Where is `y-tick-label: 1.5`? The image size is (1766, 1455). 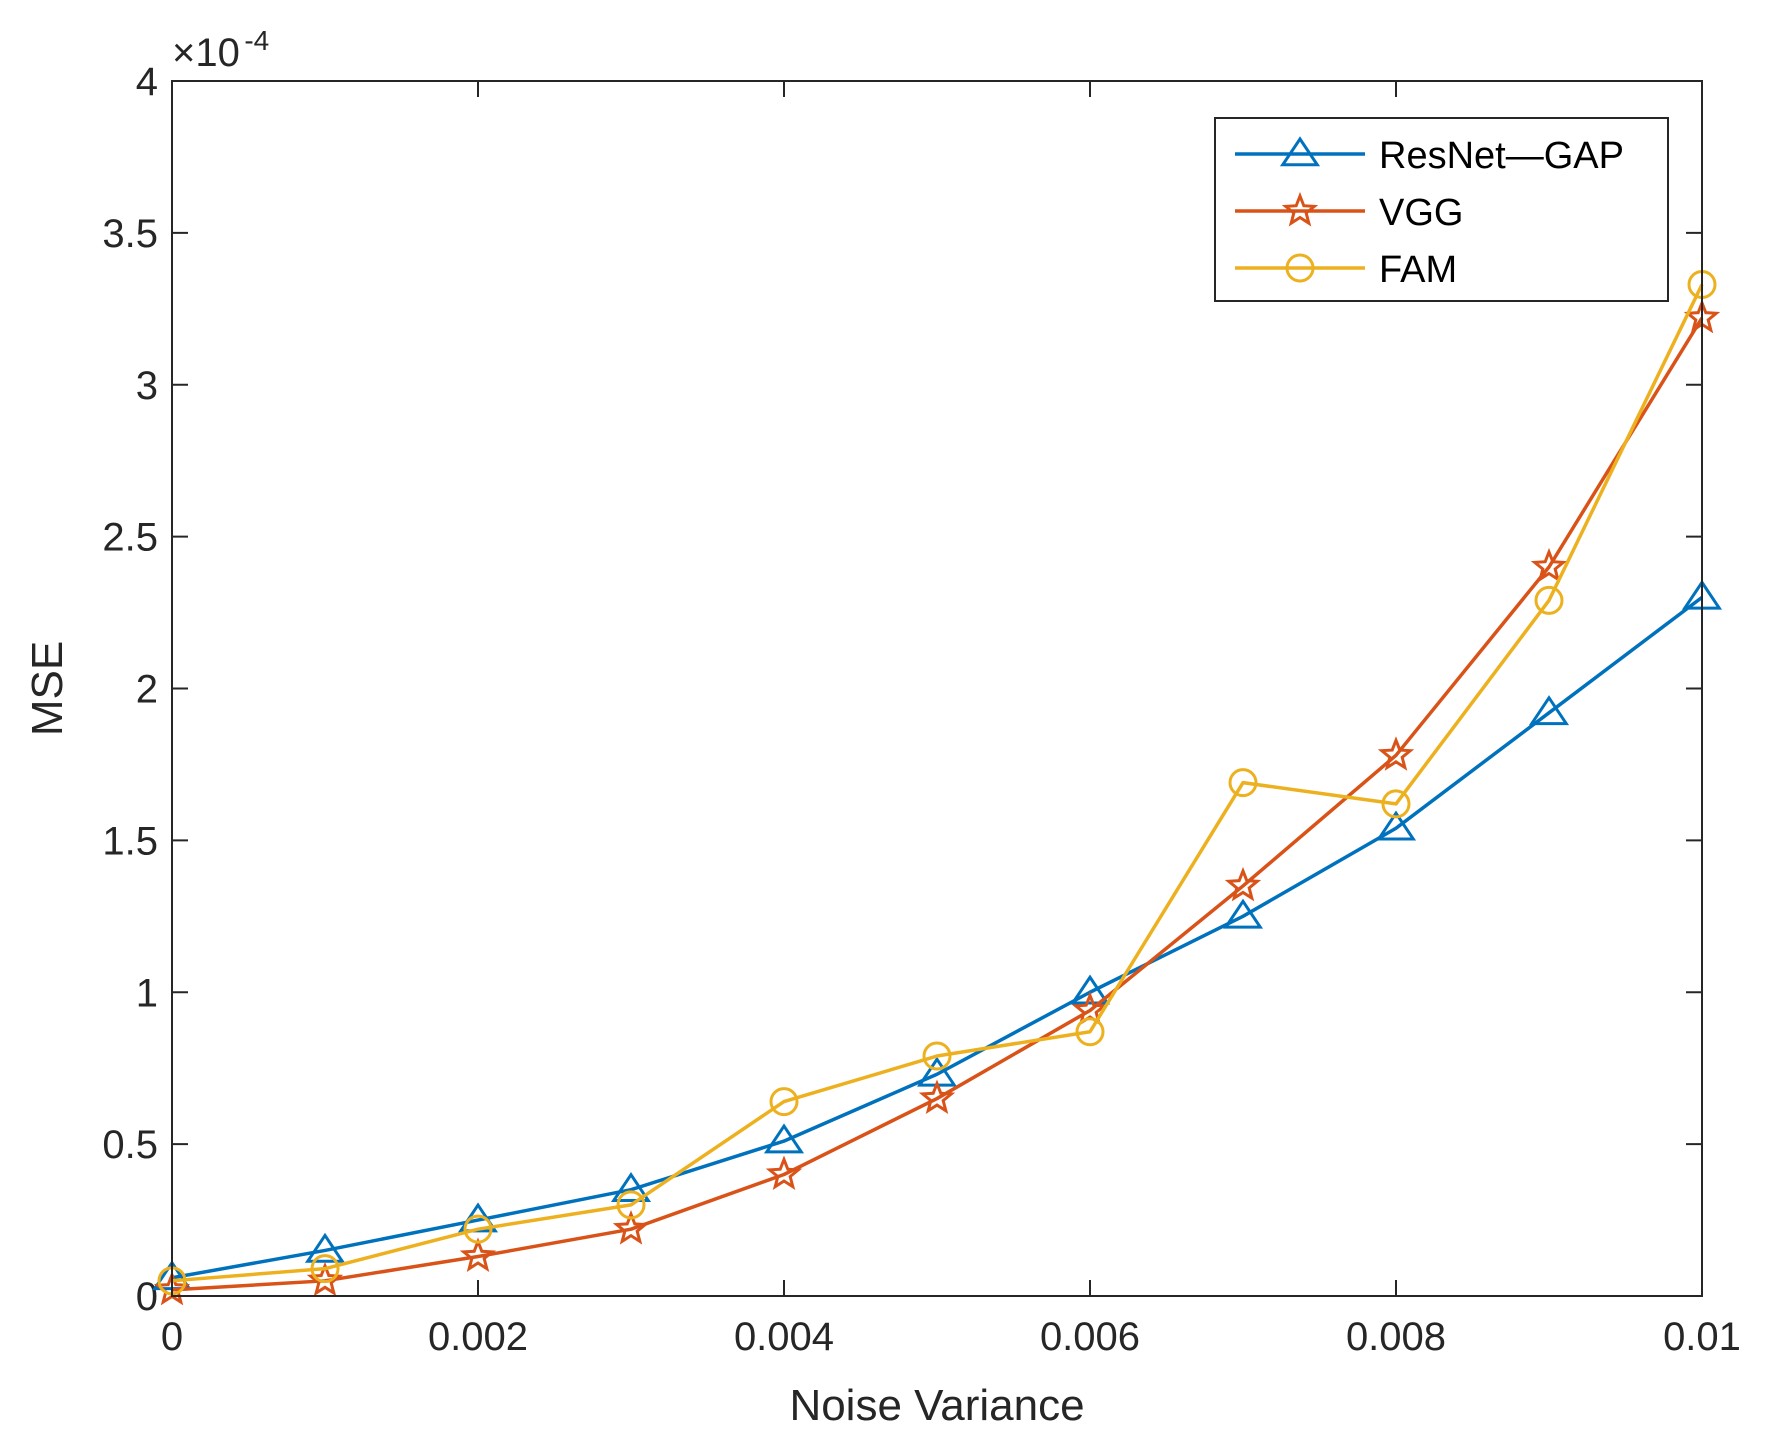 y-tick-label: 1.5 is located at coordinates (130, 841).